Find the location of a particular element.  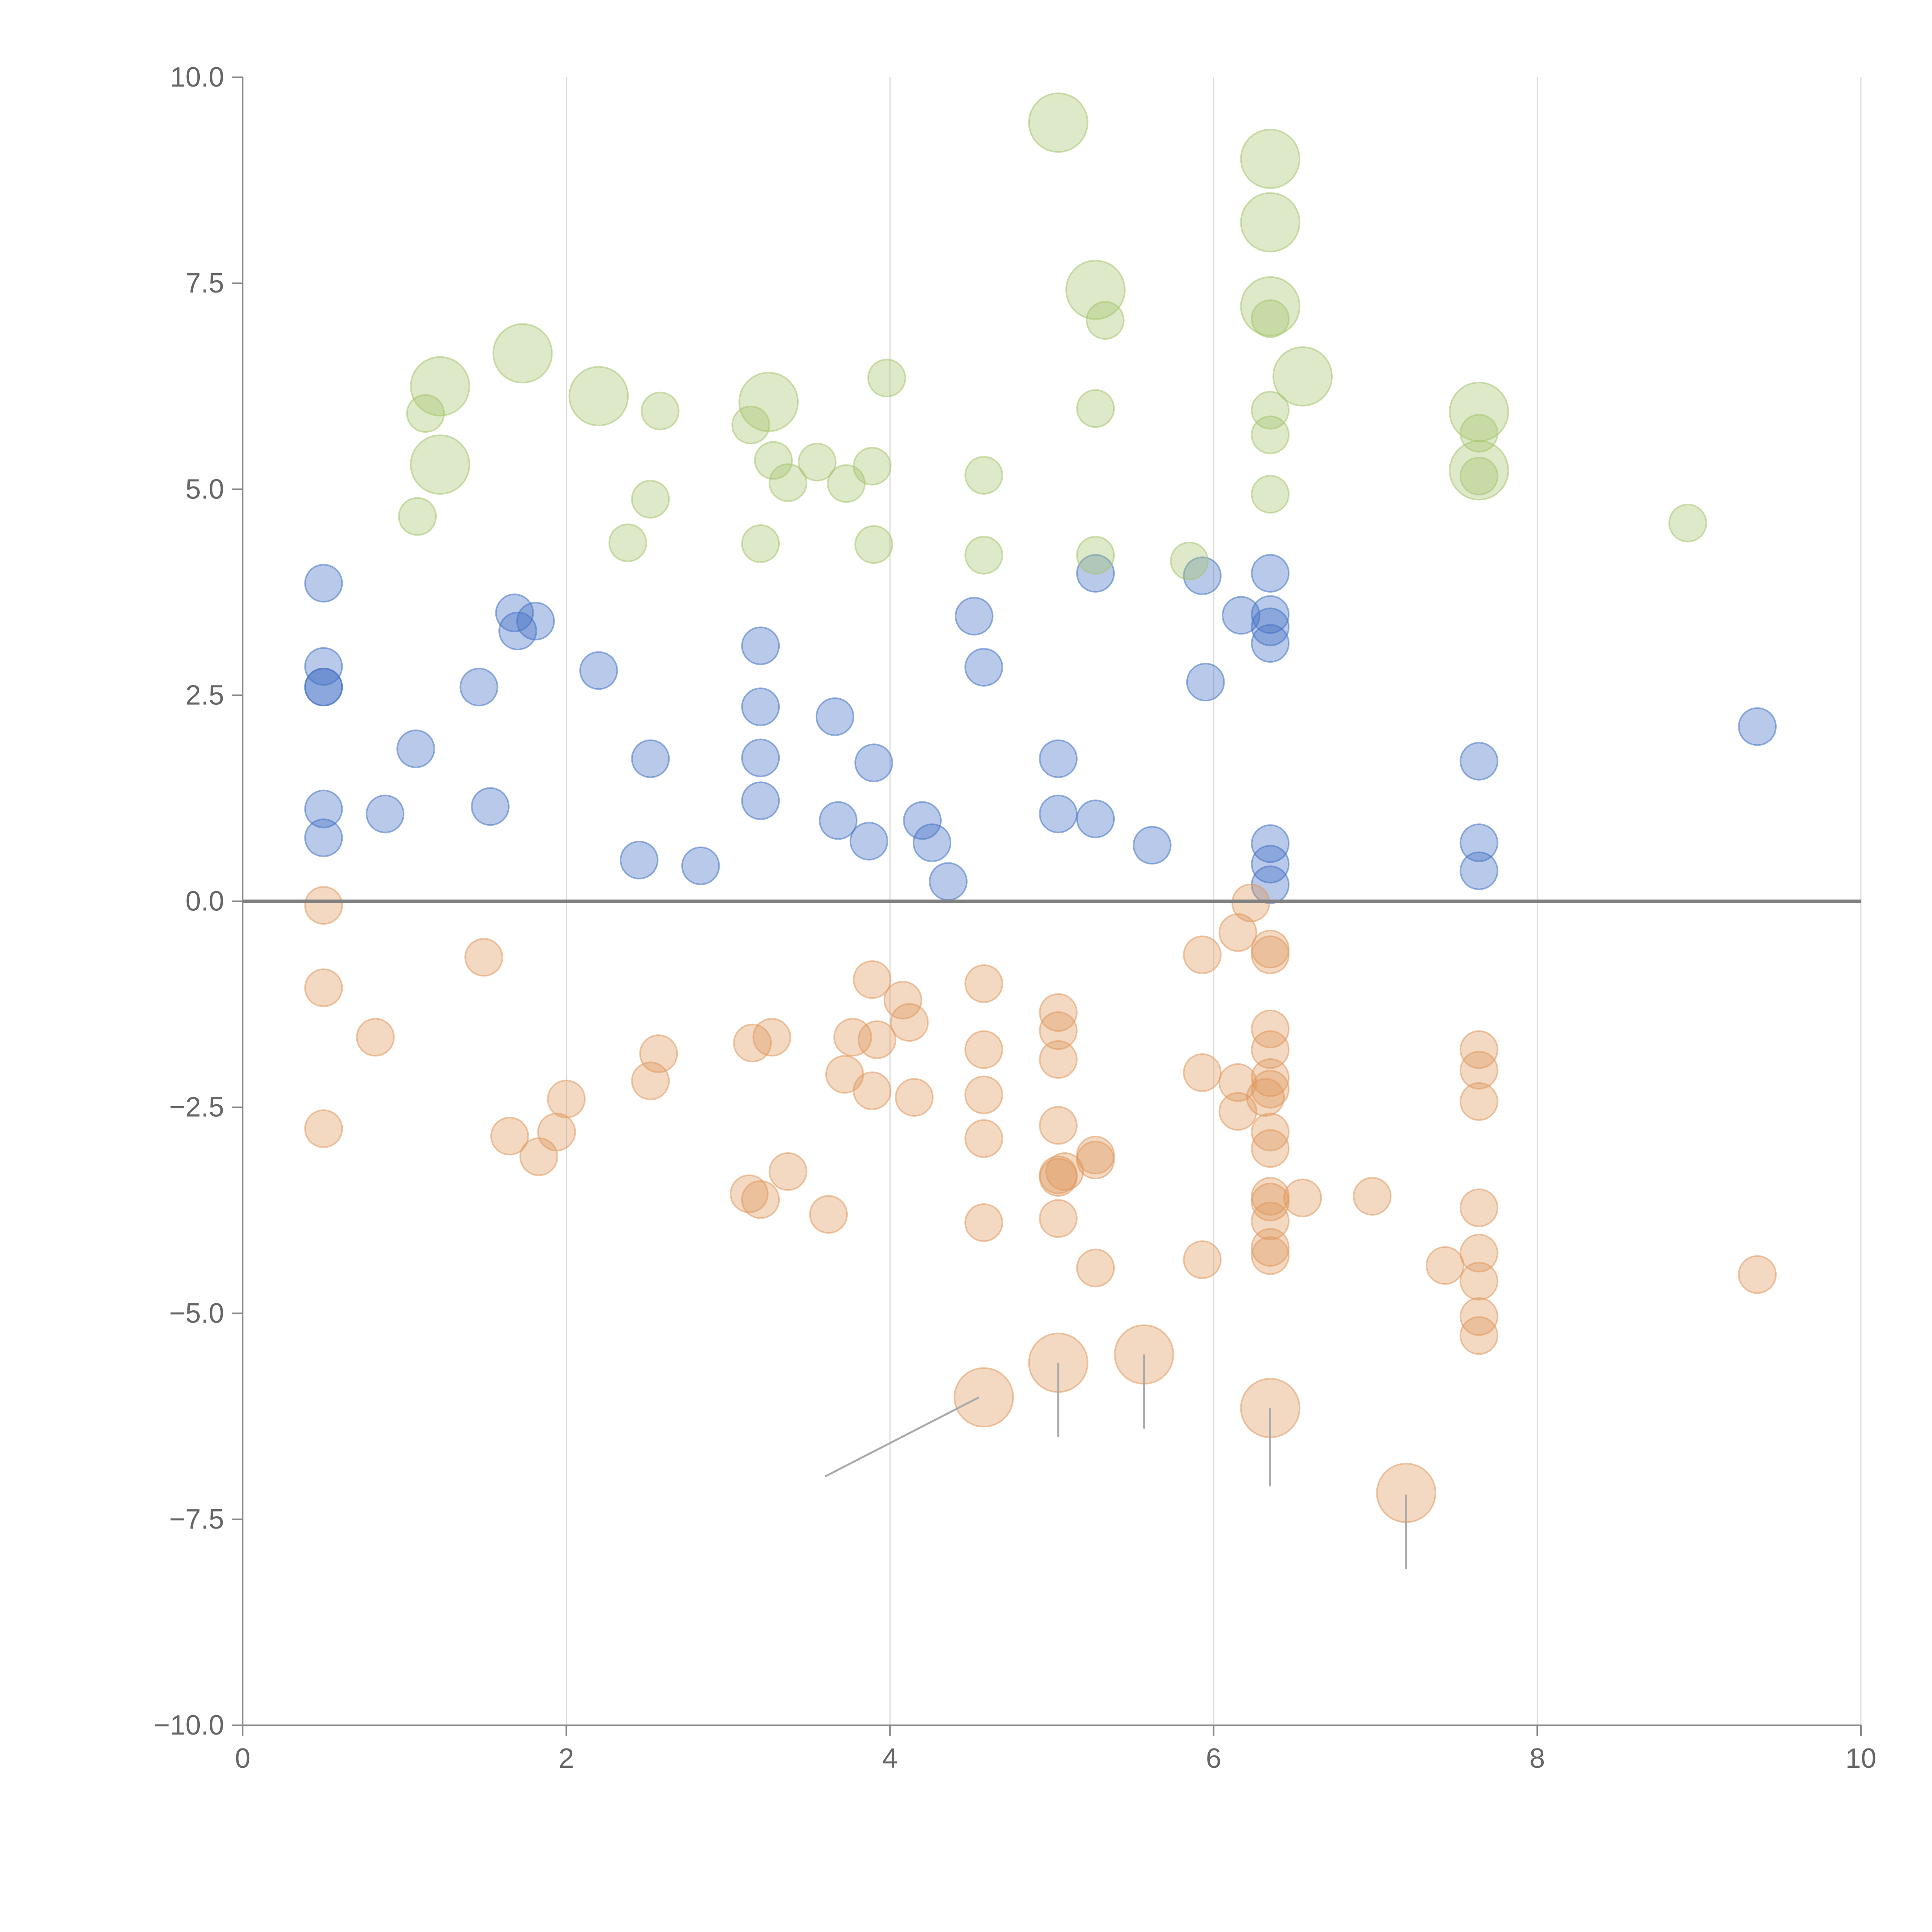

x-tick-label-2: 4 is located at coordinates (890, 1758).